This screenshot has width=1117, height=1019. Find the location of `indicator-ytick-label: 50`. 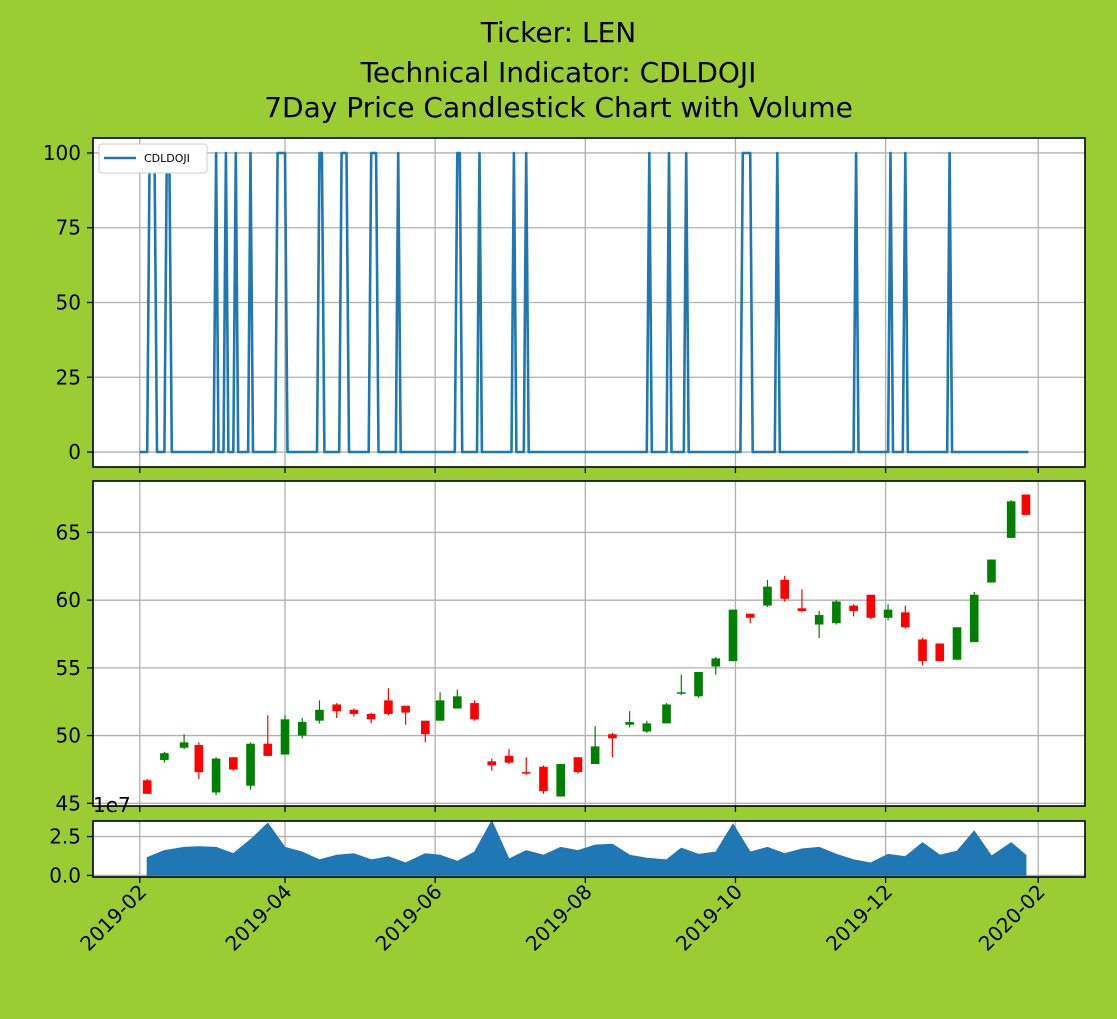

indicator-ytick-label: 50 is located at coordinates (68, 303).